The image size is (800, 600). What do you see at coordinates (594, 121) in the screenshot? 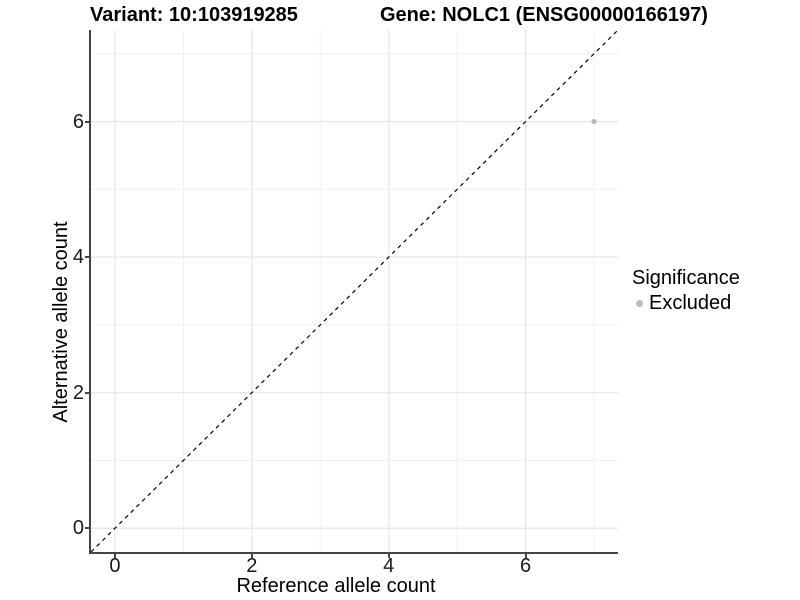
I see `data-point` at bounding box center [594, 121].